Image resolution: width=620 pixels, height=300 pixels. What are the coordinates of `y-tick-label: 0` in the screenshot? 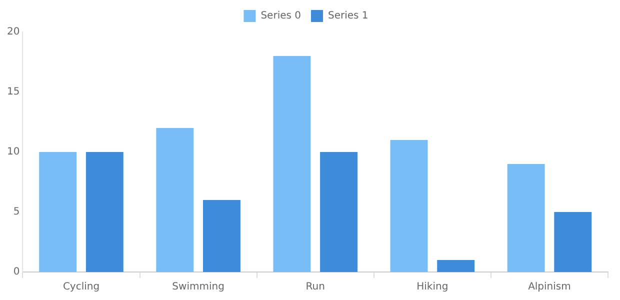 It's located at (16, 272).